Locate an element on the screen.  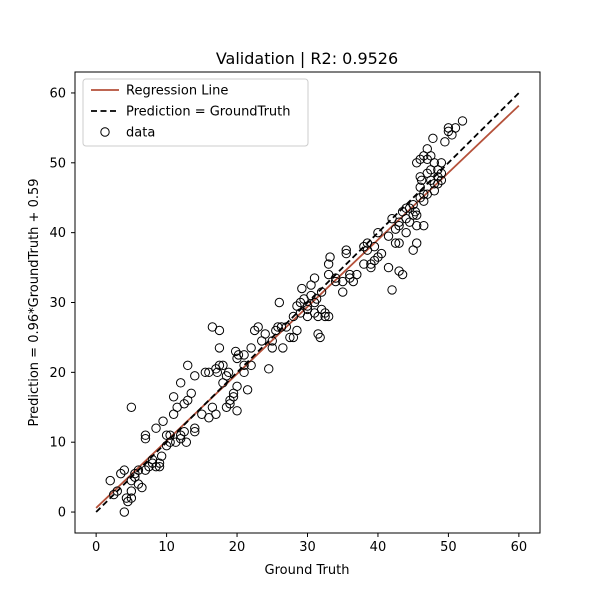
y-tick-label: 20 is located at coordinates (57, 373).